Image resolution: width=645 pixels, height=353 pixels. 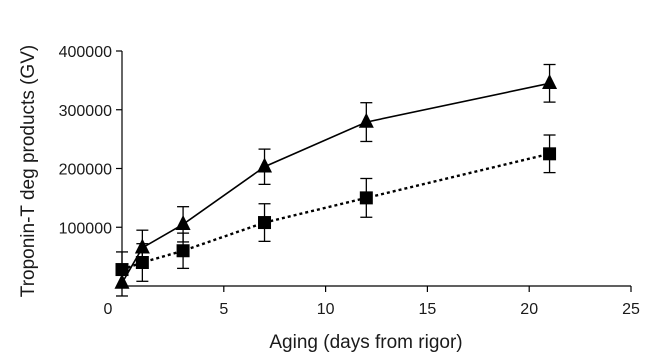 I want to click on x-tick-label: 20, so click(x=529, y=309).